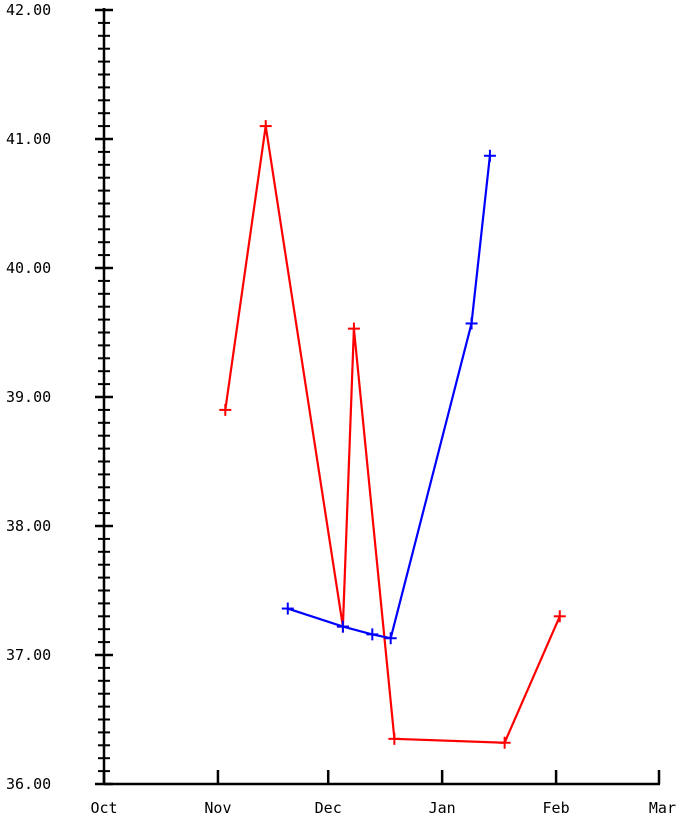  I want to click on y-tick-label: 40.00, so click(28, 268).